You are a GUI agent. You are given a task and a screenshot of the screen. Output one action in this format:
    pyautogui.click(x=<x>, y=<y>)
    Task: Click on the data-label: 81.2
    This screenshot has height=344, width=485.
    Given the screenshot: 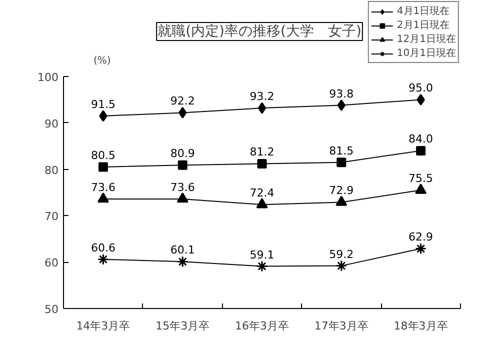 What is the action you would take?
    pyautogui.click(x=262, y=152)
    